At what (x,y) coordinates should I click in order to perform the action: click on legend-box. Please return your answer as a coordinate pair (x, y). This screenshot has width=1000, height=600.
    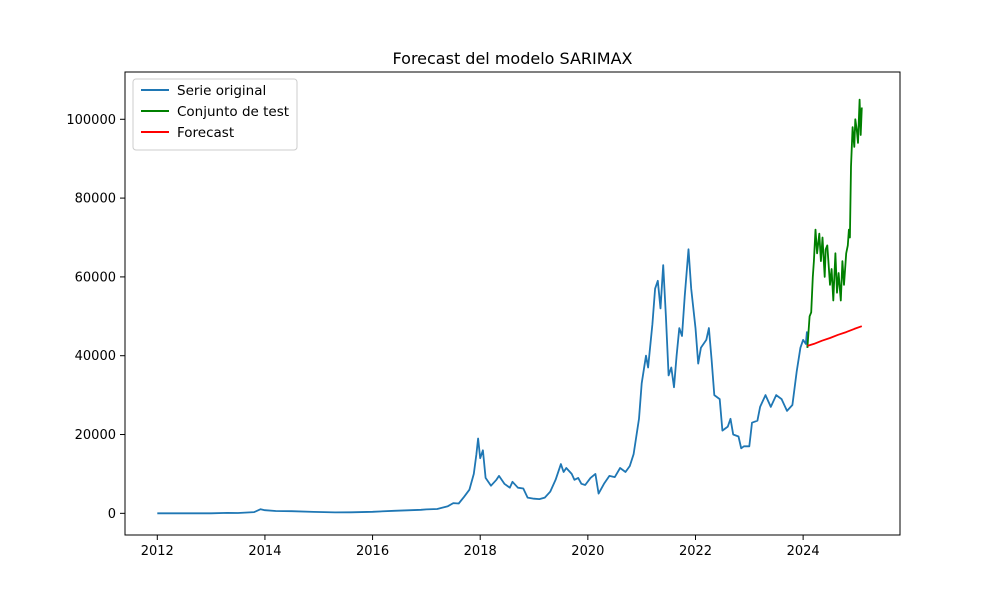
    Looking at the image, I should click on (215, 114).